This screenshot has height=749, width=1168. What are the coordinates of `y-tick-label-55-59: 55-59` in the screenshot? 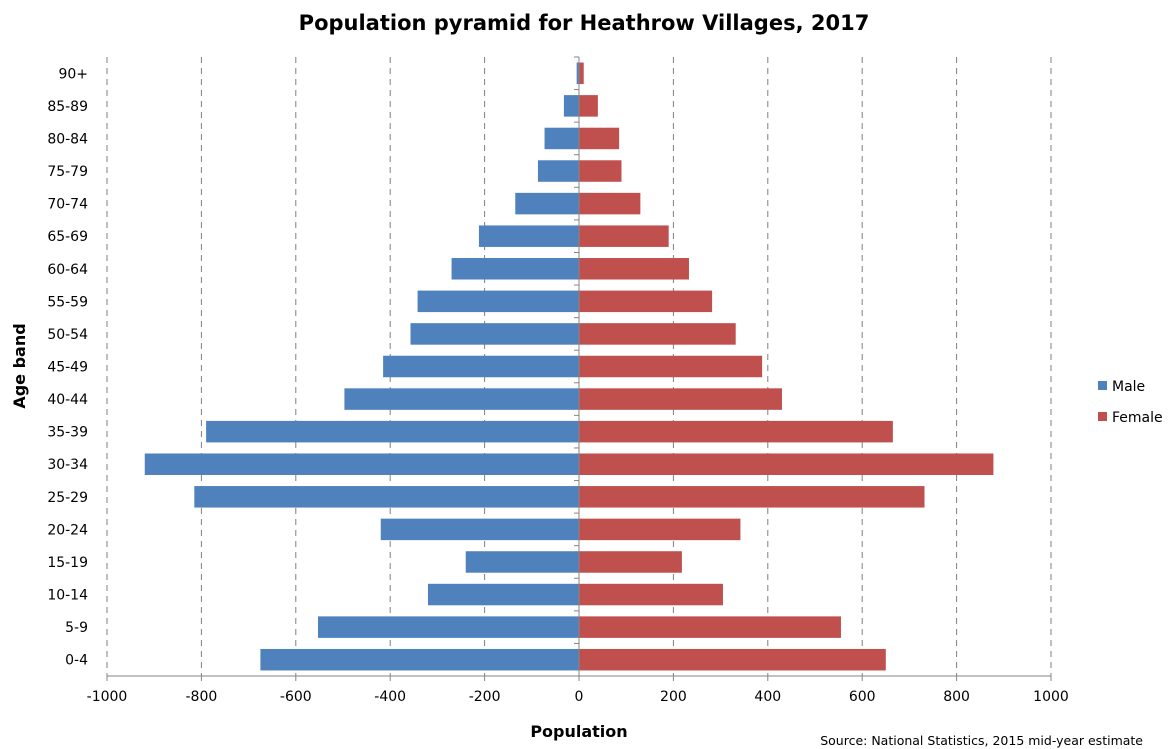 It's located at (67, 302).